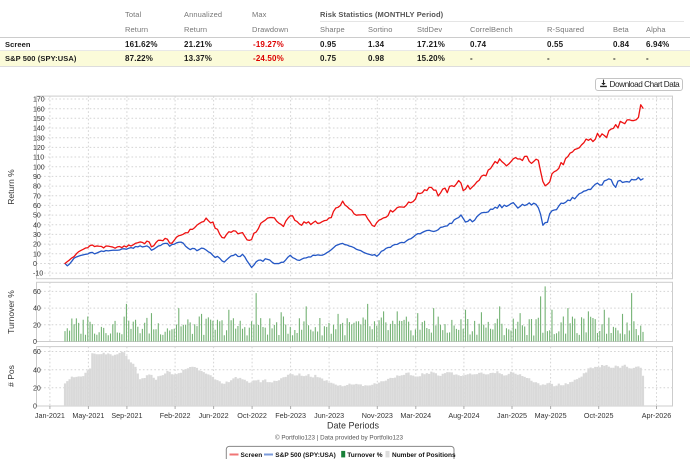  What do you see at coordinates (39, 109) in the screenshot?
I see `svg-text: 160` at bounding box center [39, 109].